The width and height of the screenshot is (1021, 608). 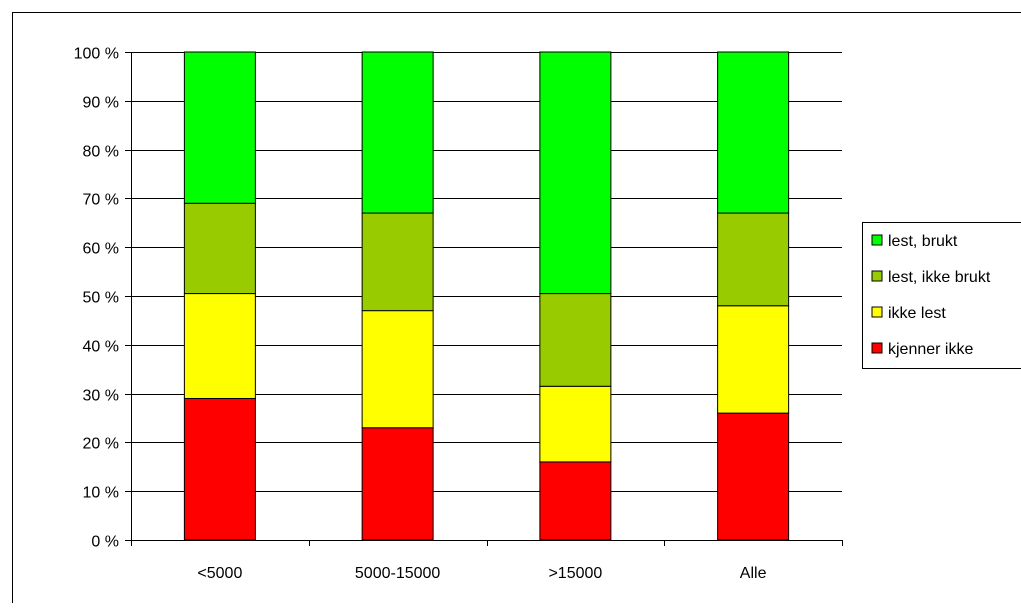 What do you see at coordinates (101, 103) in the screenshot?
I see `y-tick-label: 90 %` at bounding box center [101, 103].